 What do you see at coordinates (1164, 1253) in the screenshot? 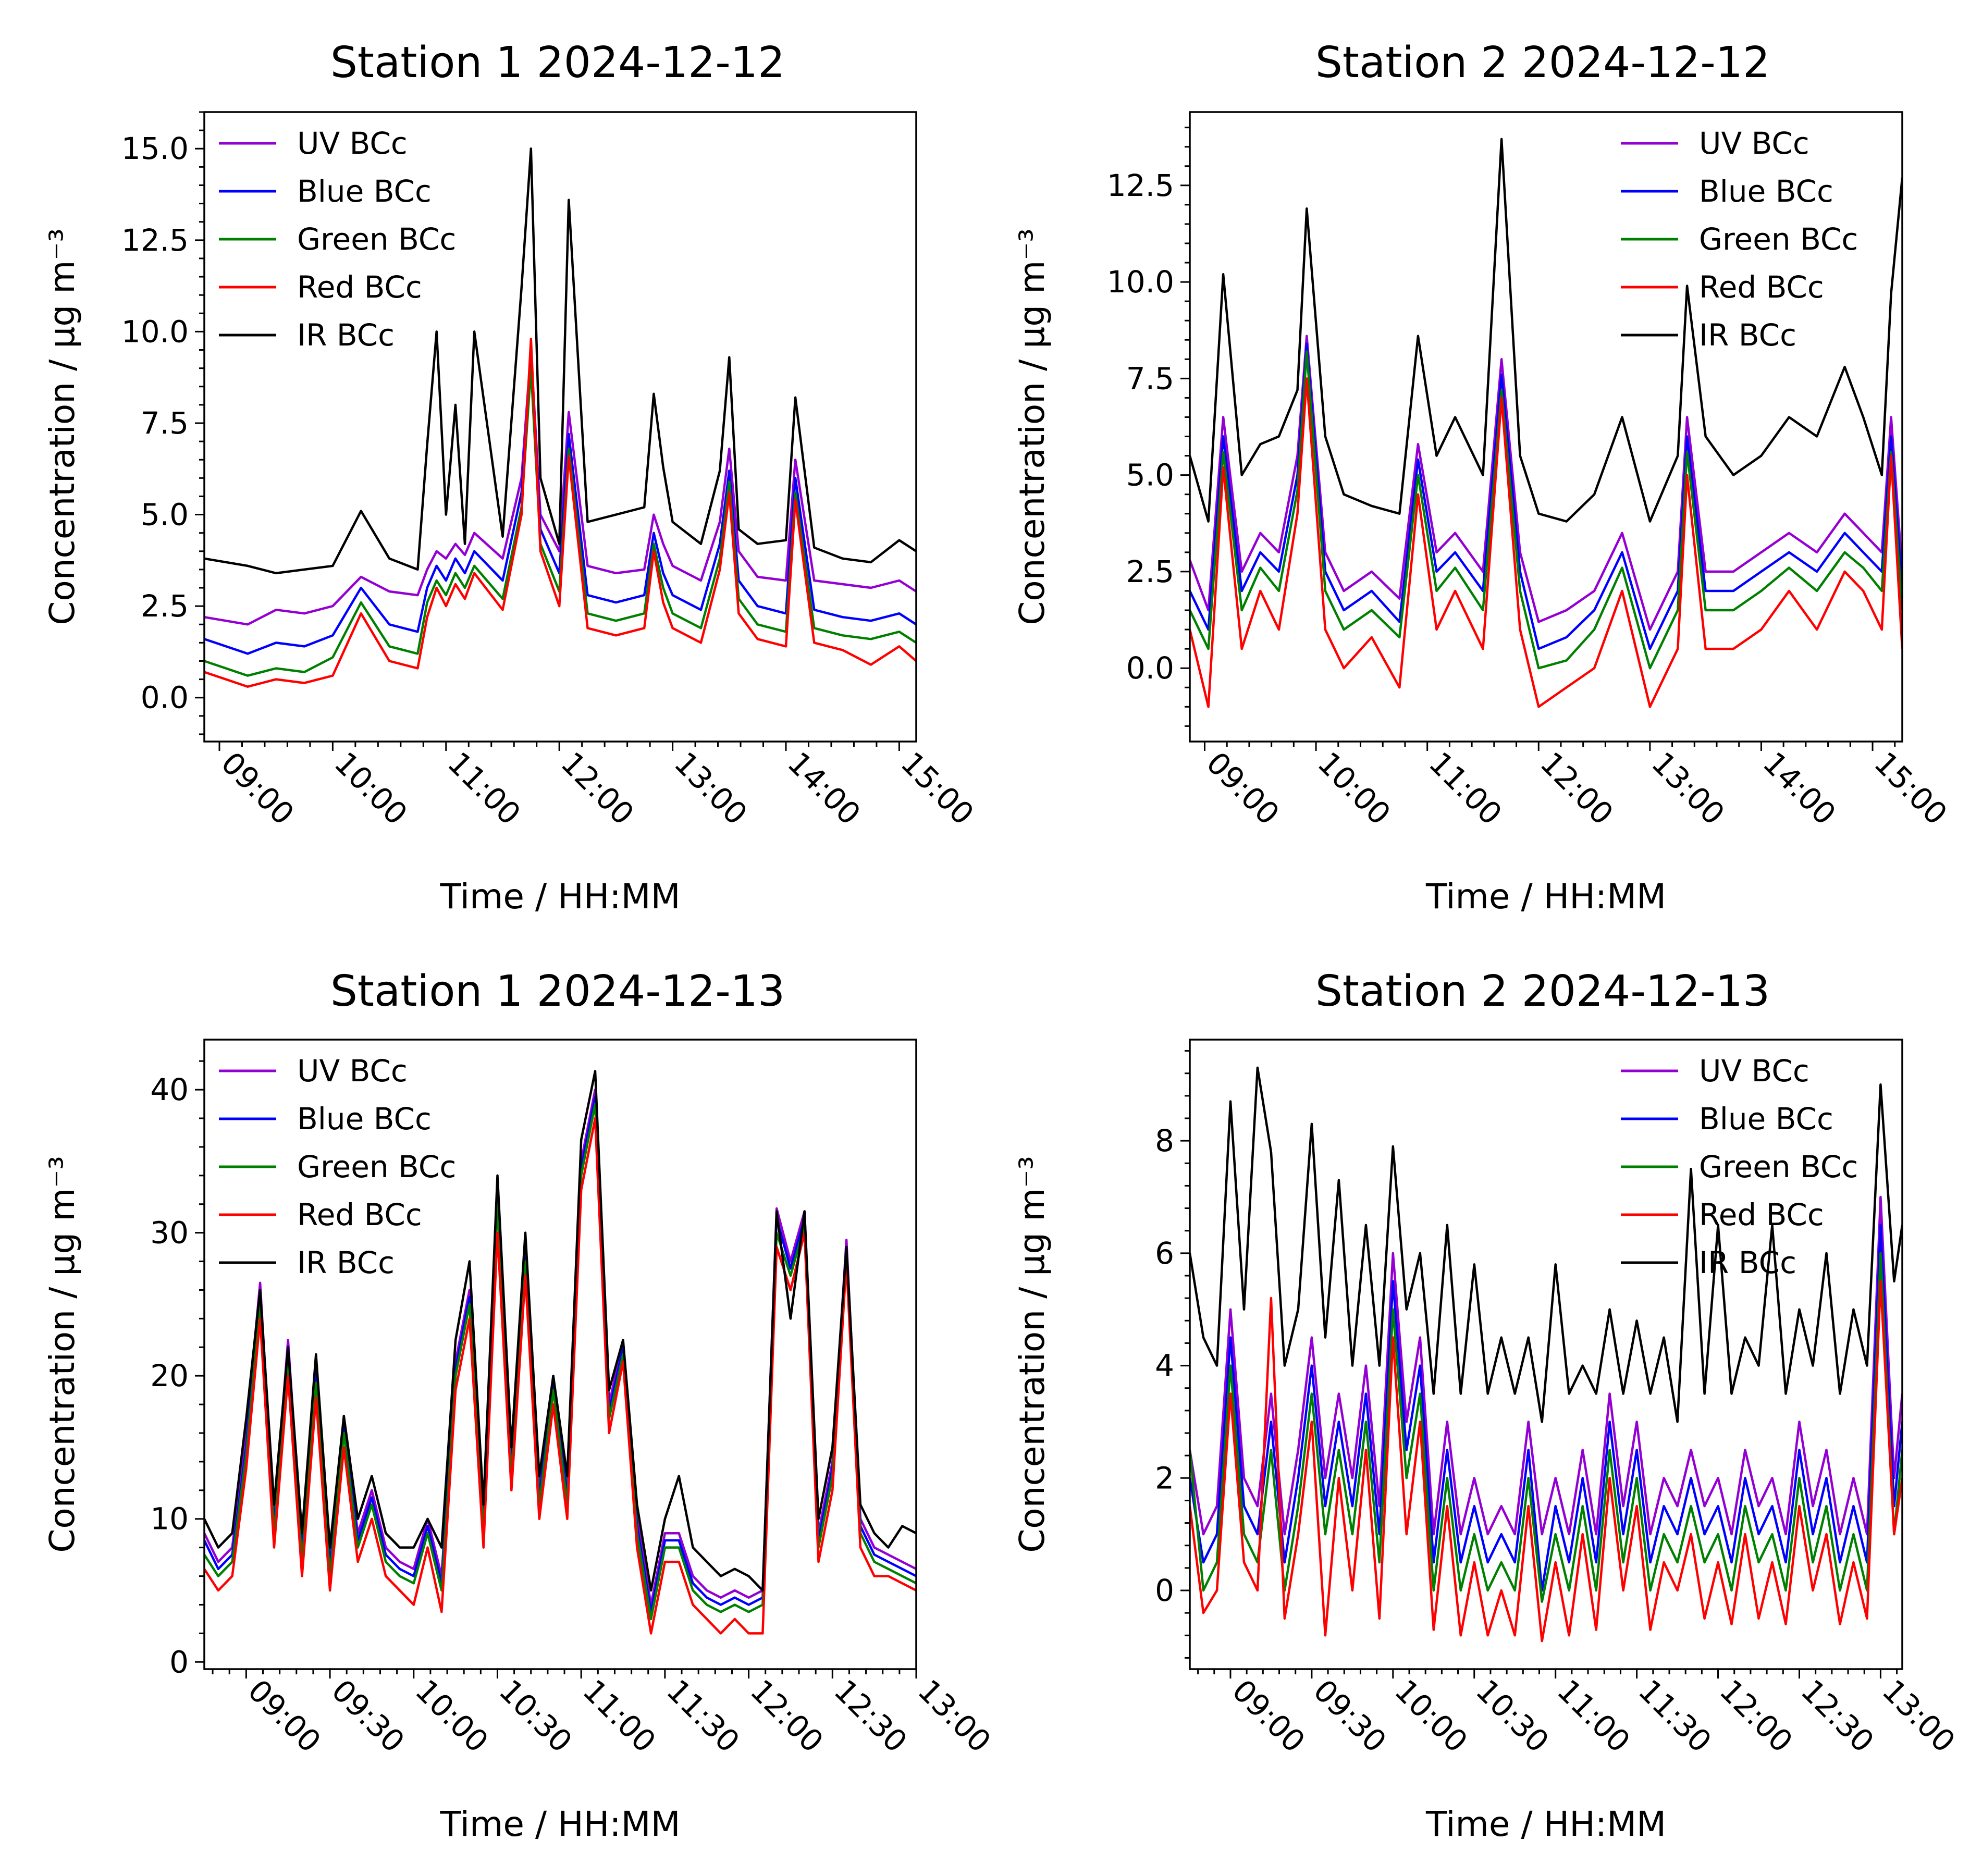
I see `y-tick-label: 6` at bounding box center [1164, 1253].